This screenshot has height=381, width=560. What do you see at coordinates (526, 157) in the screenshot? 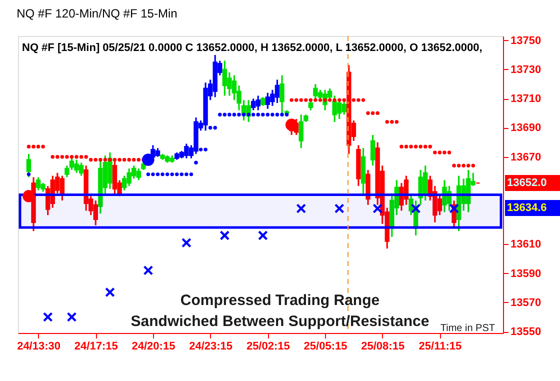
I see `y-tick-label: 13670` at bounding box center [526, 157].